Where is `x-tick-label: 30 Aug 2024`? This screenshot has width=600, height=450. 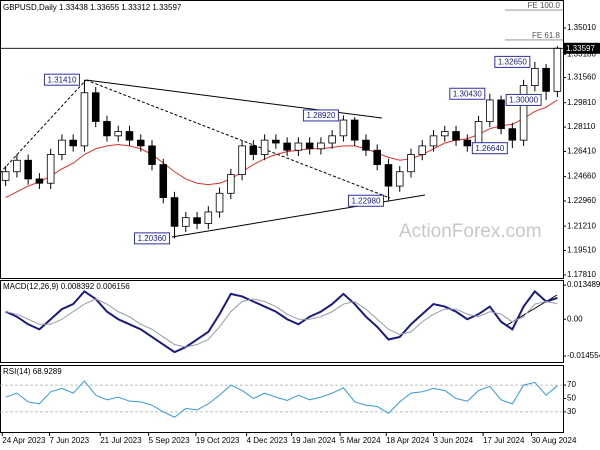 x-tick-label: 30 Aug 2024 is located at coordinates (553, 440).